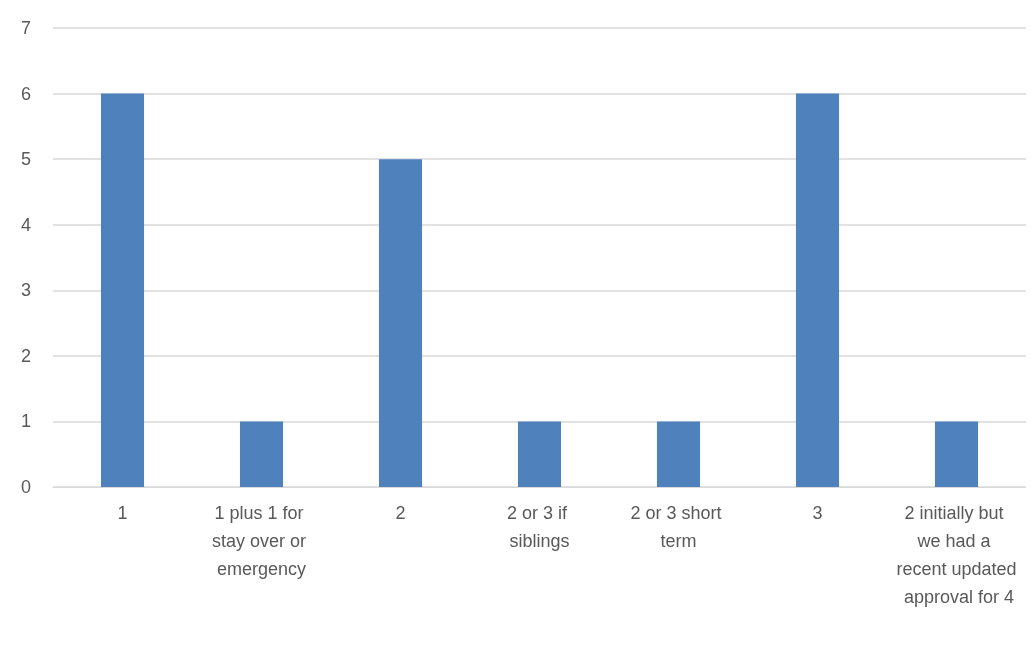 The width and height of the screenshot is (1034, 657). What do you see at coordinates (25, 224) in the screenshot?
I see `y-tick-label: 4` at bounding box center [25, 224].